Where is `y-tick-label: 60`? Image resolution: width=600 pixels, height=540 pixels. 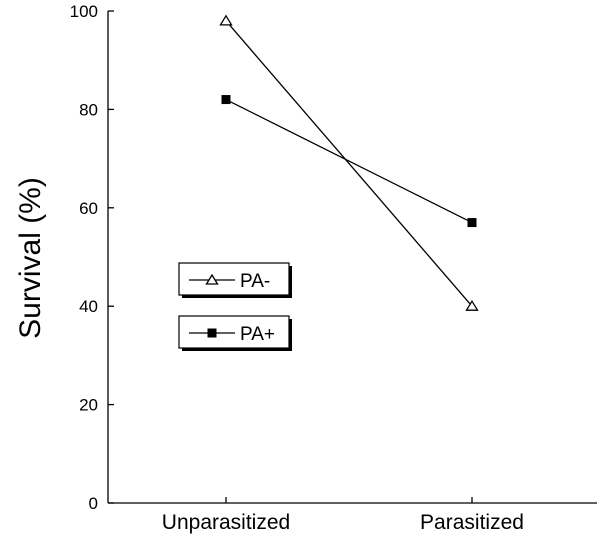
y-tick-label: 60 is located at coordinates (88, 208).